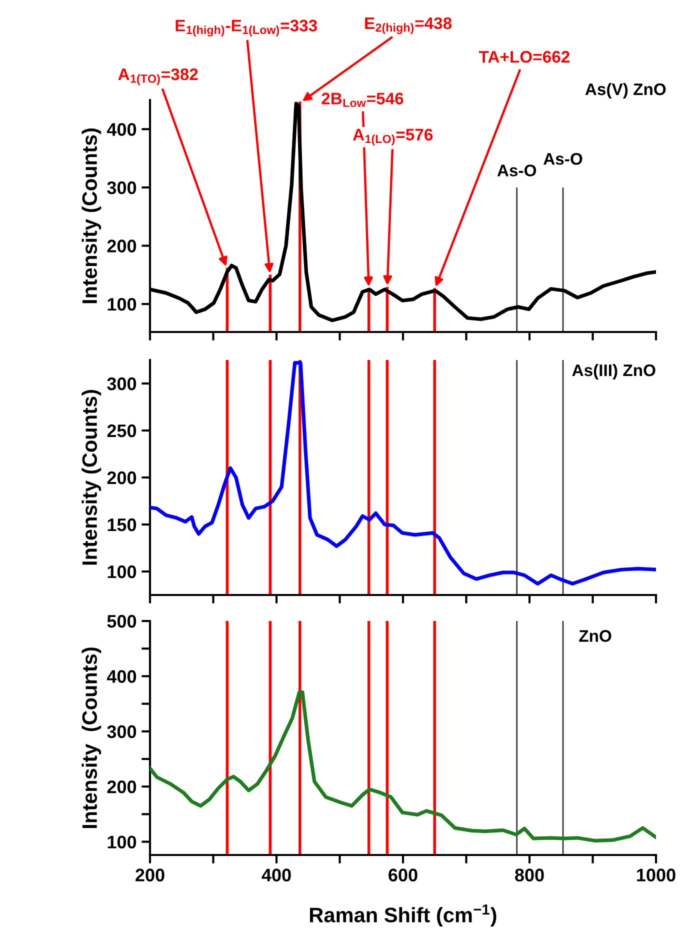  What do you see at coordinates (614, 372) in the screenshot?
I see `annotation: As(III) ZnO` at bounding box center [614, 372].